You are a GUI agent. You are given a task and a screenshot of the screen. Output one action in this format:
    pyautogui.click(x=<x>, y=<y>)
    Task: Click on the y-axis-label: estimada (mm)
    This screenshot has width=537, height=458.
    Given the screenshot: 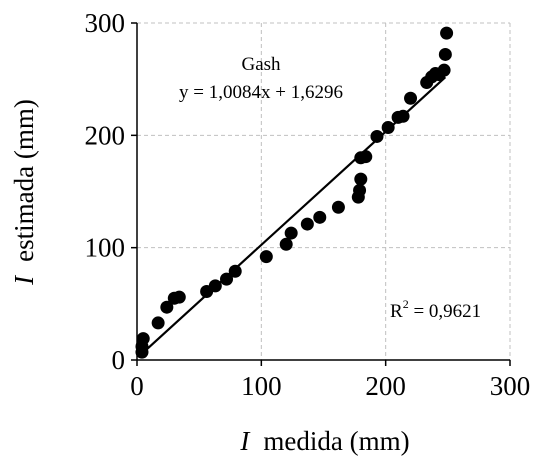 What is the action you would take?
    pyautogui.click(x=24, y=180)
    